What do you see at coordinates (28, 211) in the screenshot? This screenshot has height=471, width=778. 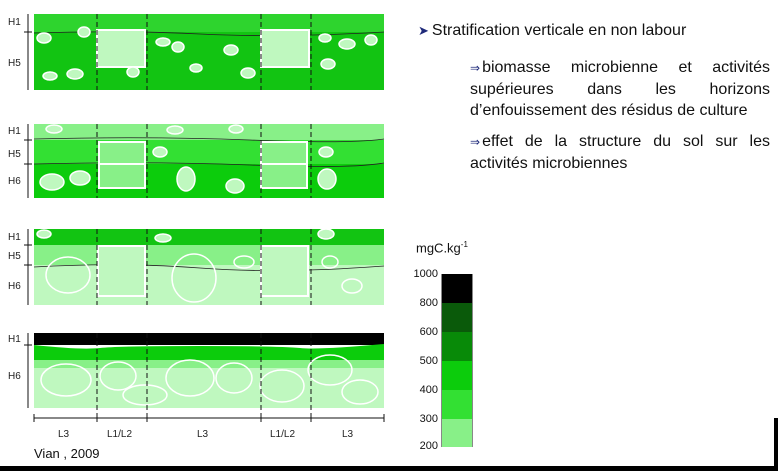 I see `depth-arrows` at bounding box center [28, 211].